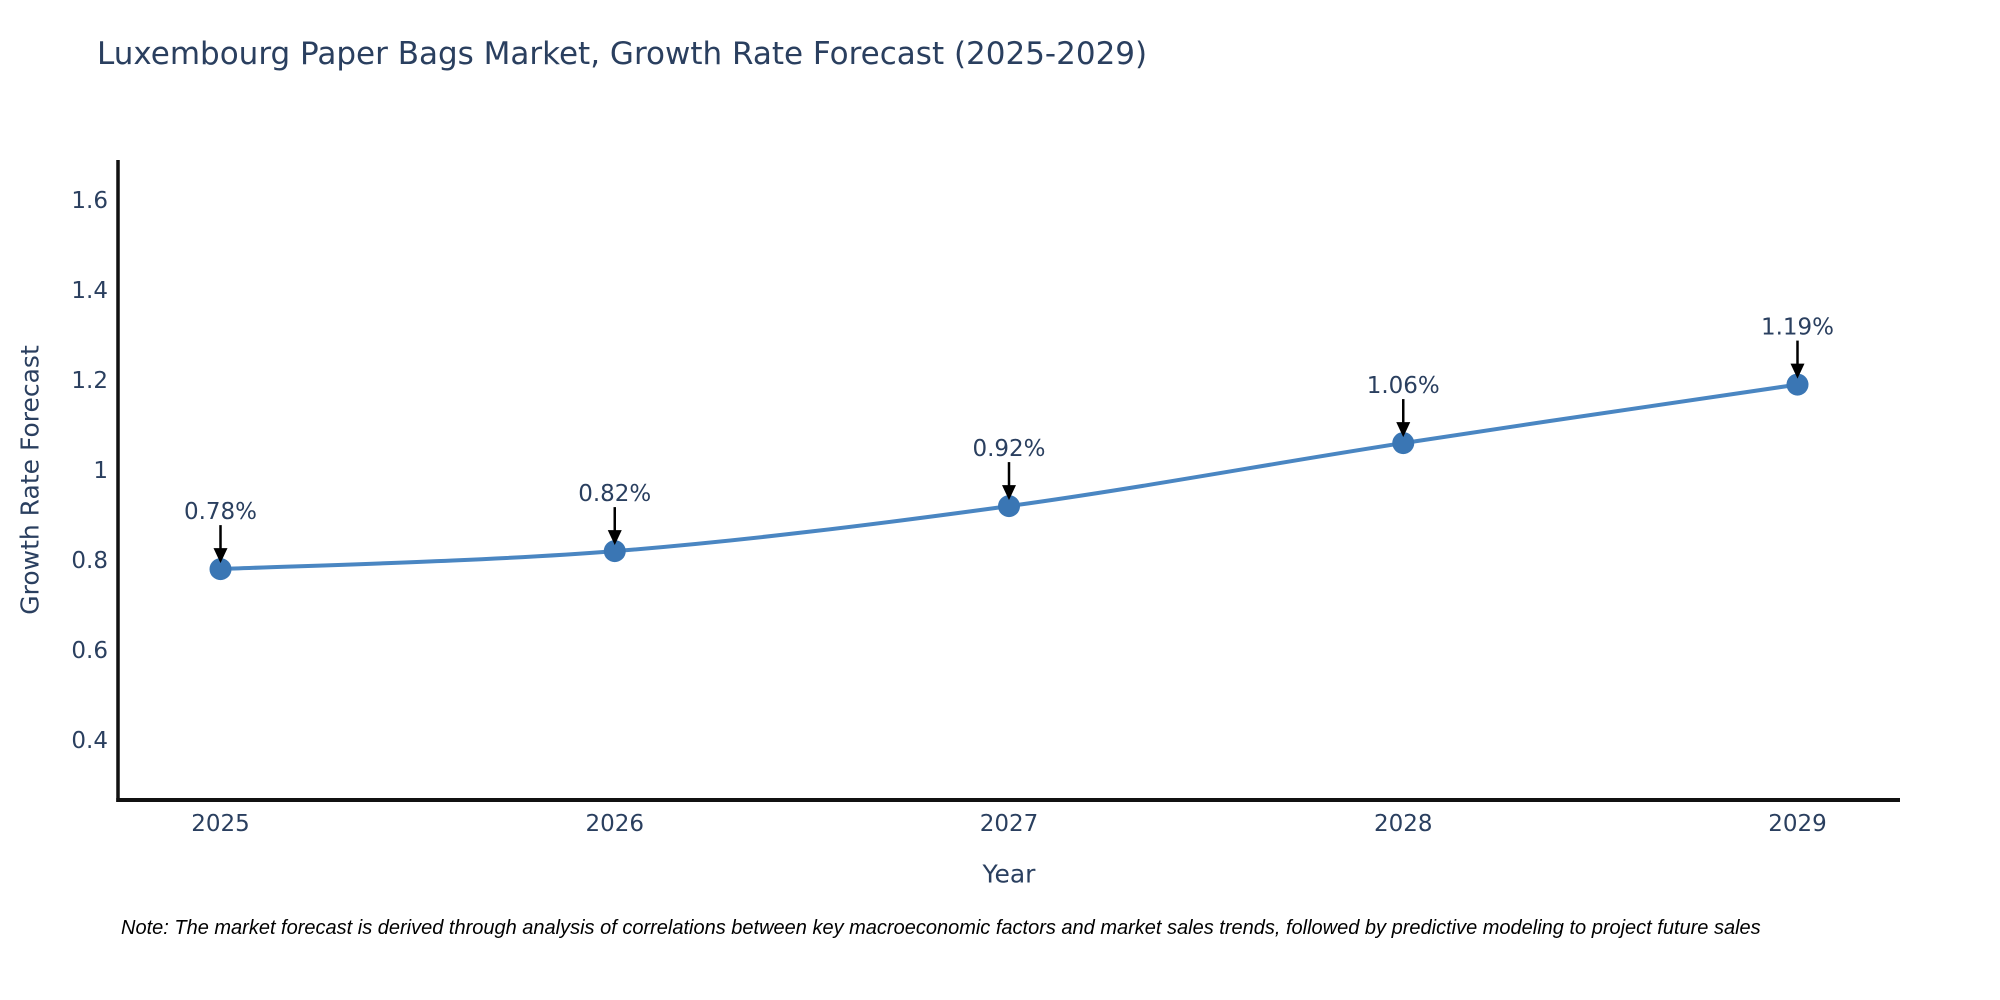  What do you see at coordinates (1009, 824) in the screenshot?
I see `x-tick-label: 2027` at bounding box center [1009, 824].